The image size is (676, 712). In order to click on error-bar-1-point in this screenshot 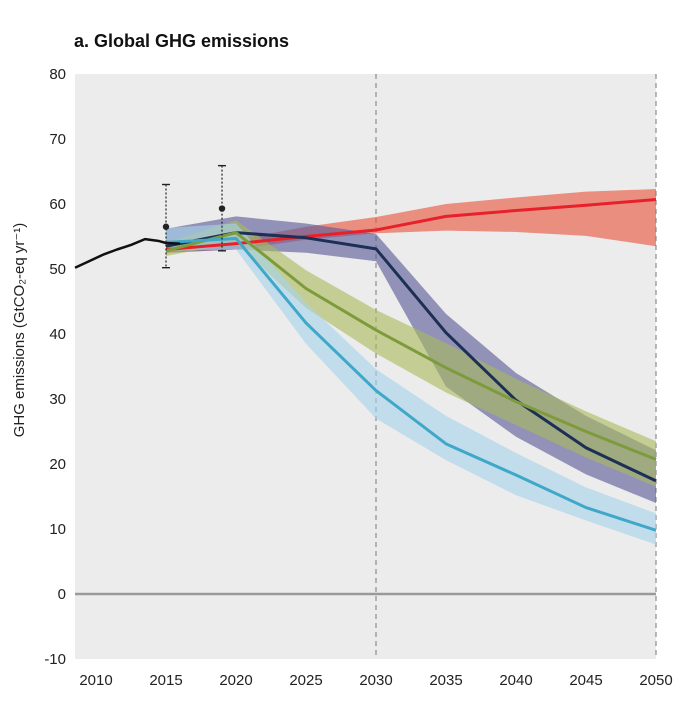, I will do `click(166, 226)`.